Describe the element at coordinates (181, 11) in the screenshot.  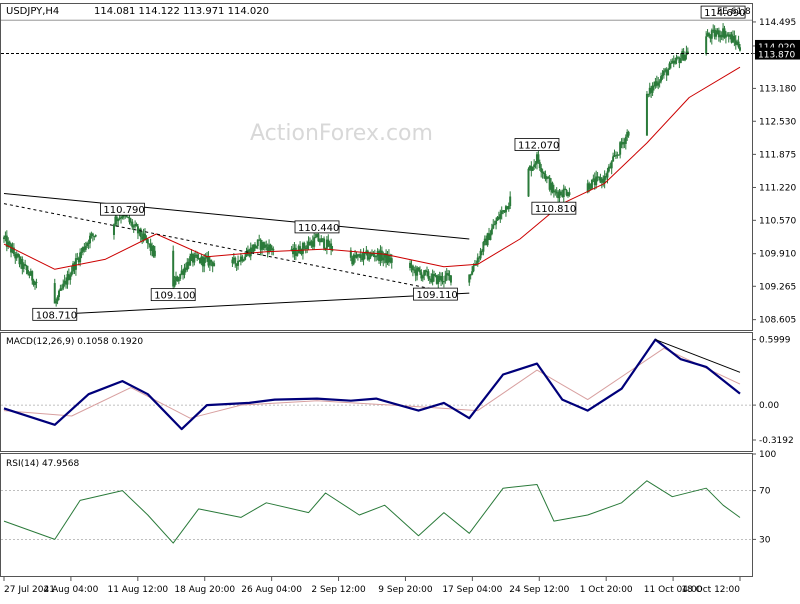
I see `ohlc-values: 114.081 114.122 113.971 114.020` at that location.